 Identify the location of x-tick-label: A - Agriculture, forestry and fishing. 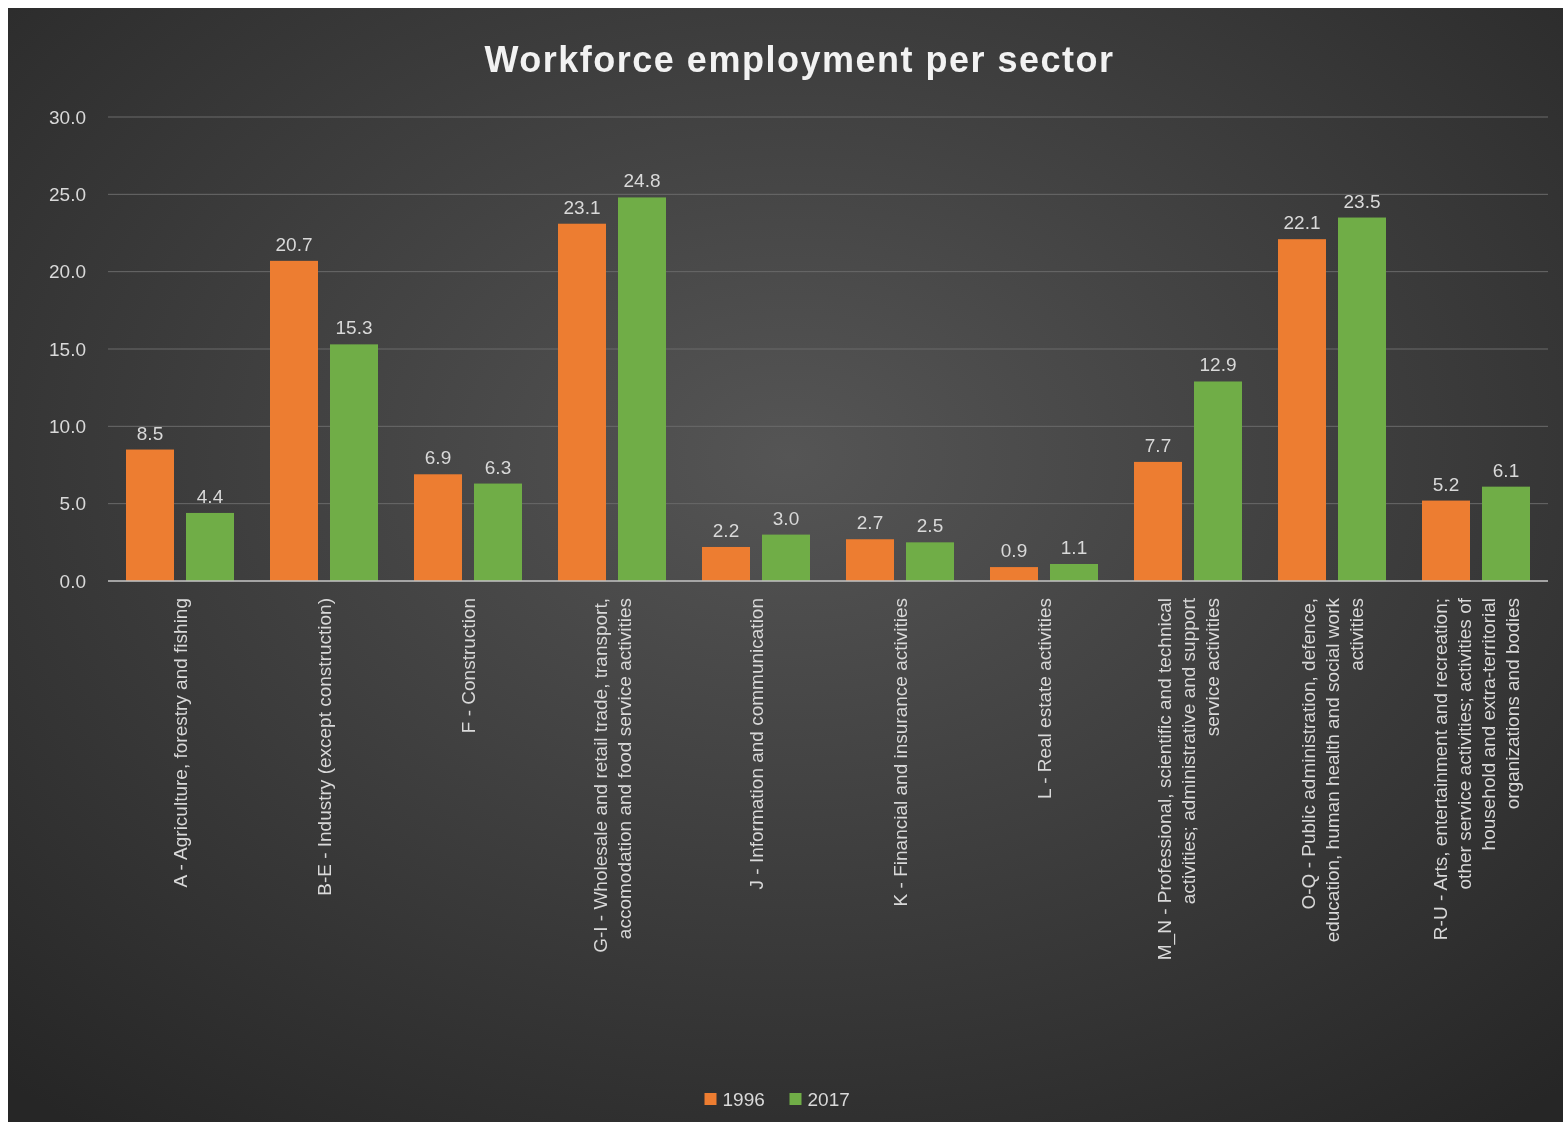
(180, 743).